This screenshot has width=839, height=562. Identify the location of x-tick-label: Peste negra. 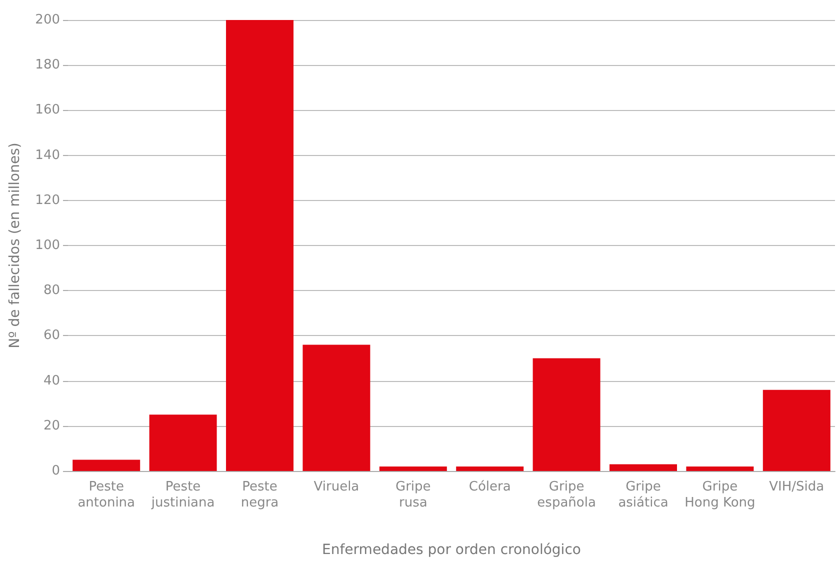
(259, 495).